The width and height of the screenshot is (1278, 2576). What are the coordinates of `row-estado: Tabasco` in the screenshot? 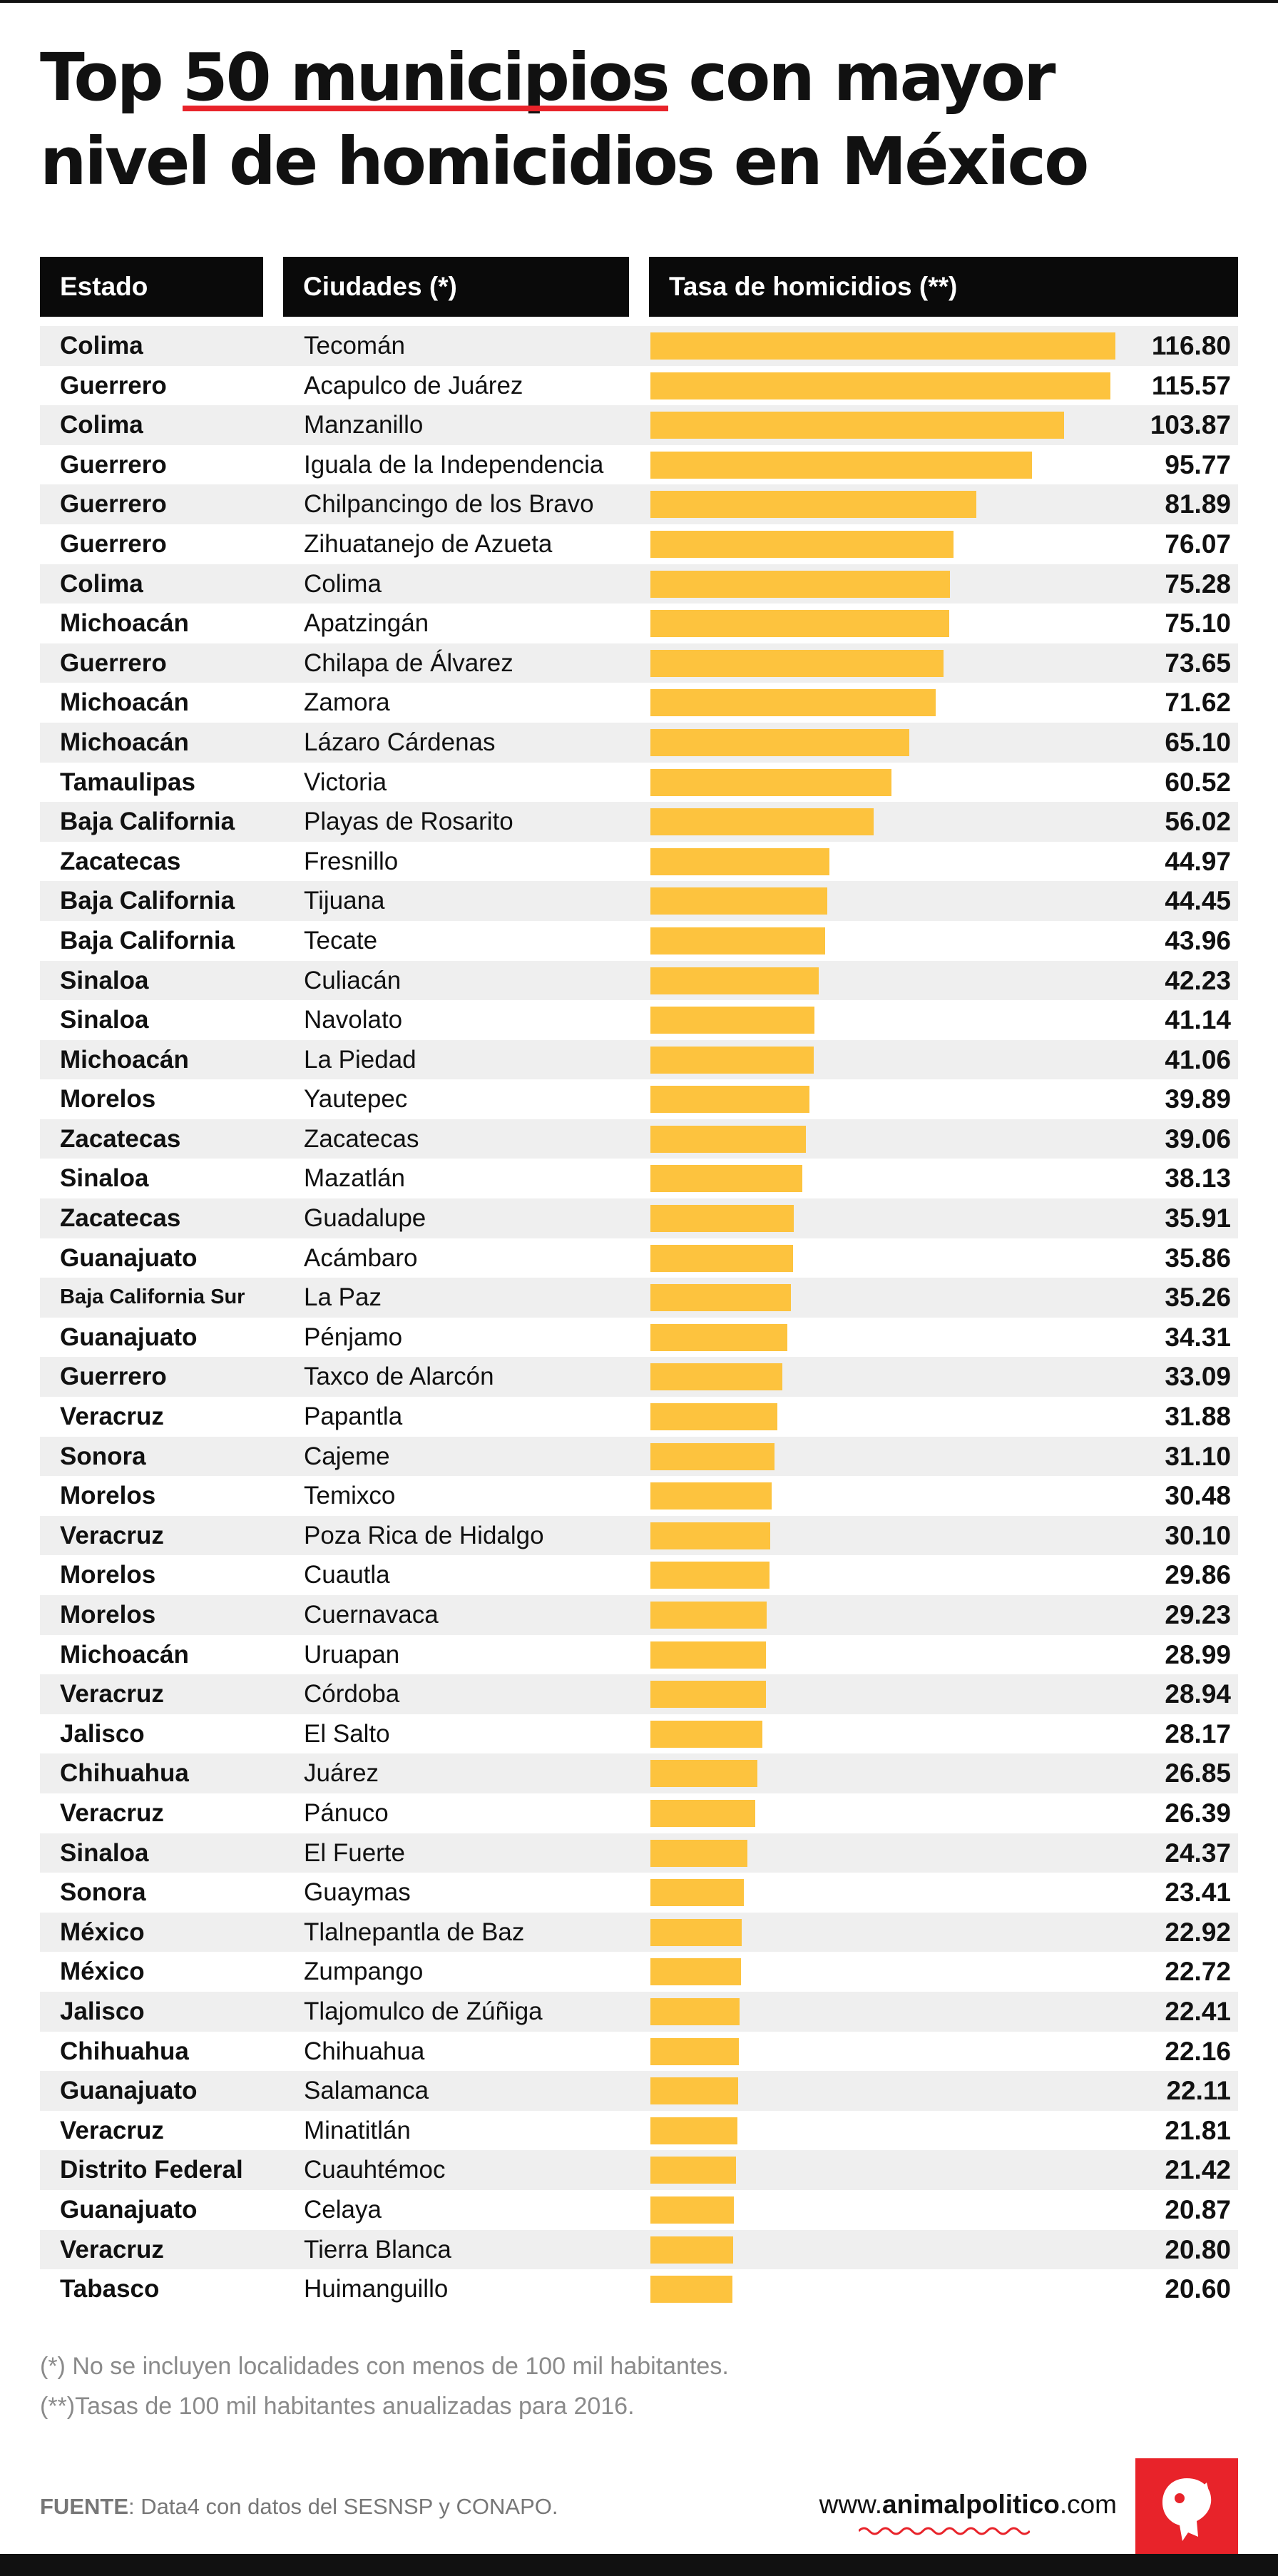 It's located at (110, 2289).